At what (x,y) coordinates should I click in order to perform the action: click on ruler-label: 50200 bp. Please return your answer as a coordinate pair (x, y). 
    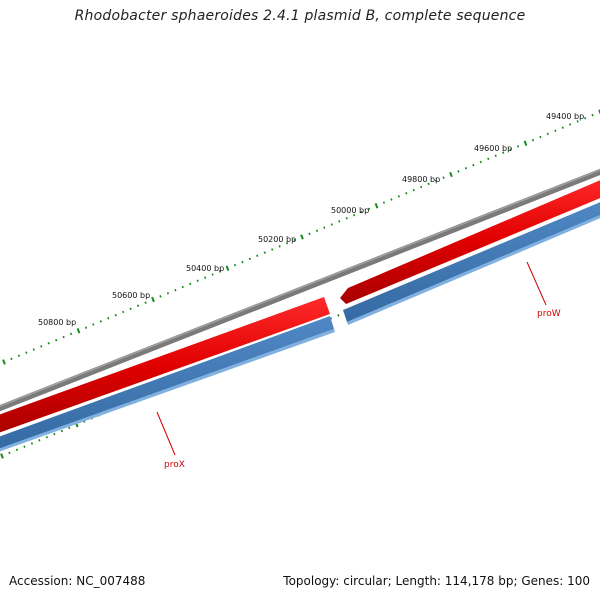
    Looking at the image, I should click on (277, 239).